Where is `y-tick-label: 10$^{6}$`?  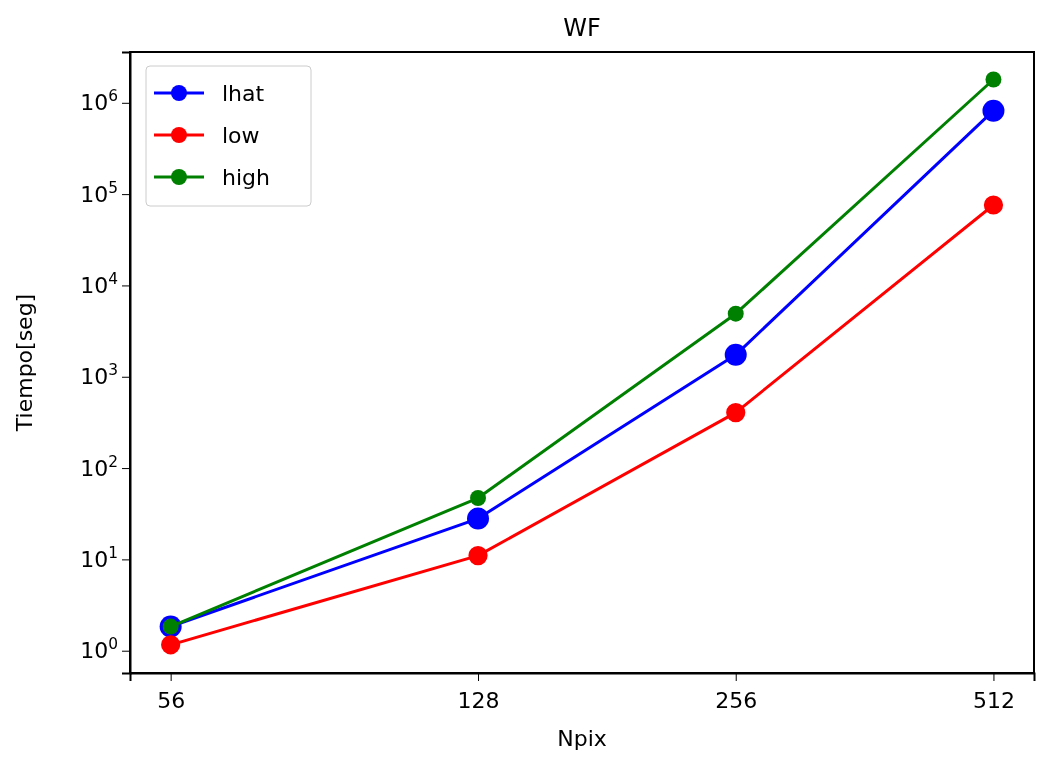
y-tick-label: 10$^{6}$ is located at coordinates (99, 101).